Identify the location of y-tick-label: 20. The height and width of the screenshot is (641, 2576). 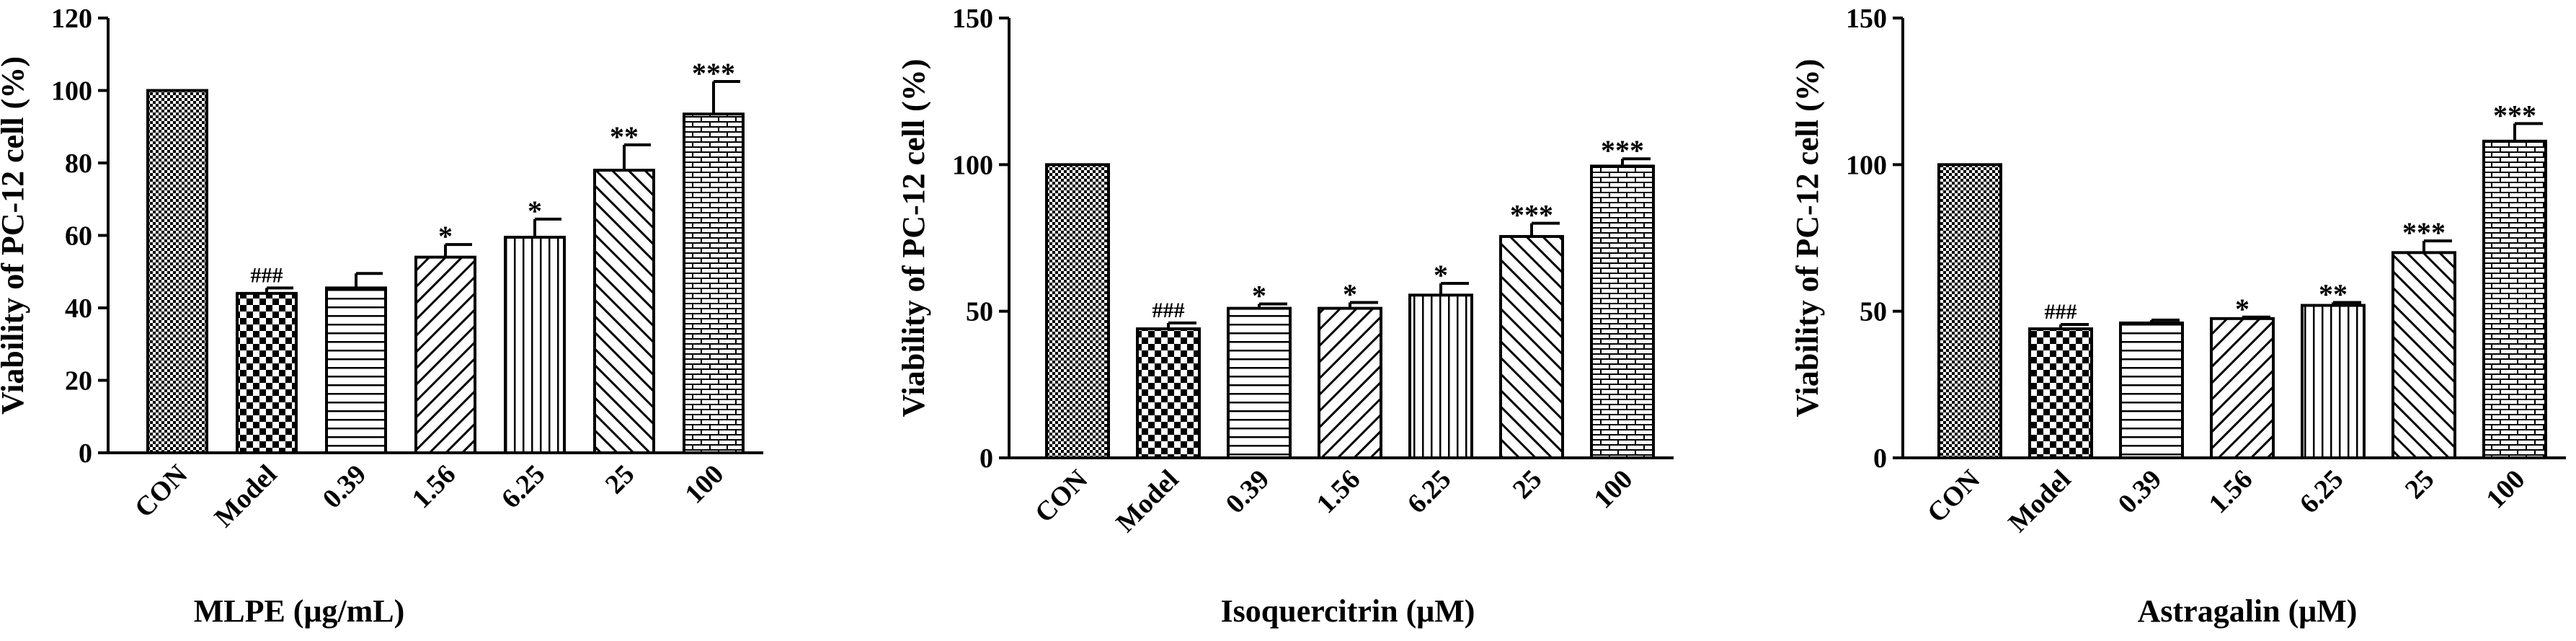
(78, 381).